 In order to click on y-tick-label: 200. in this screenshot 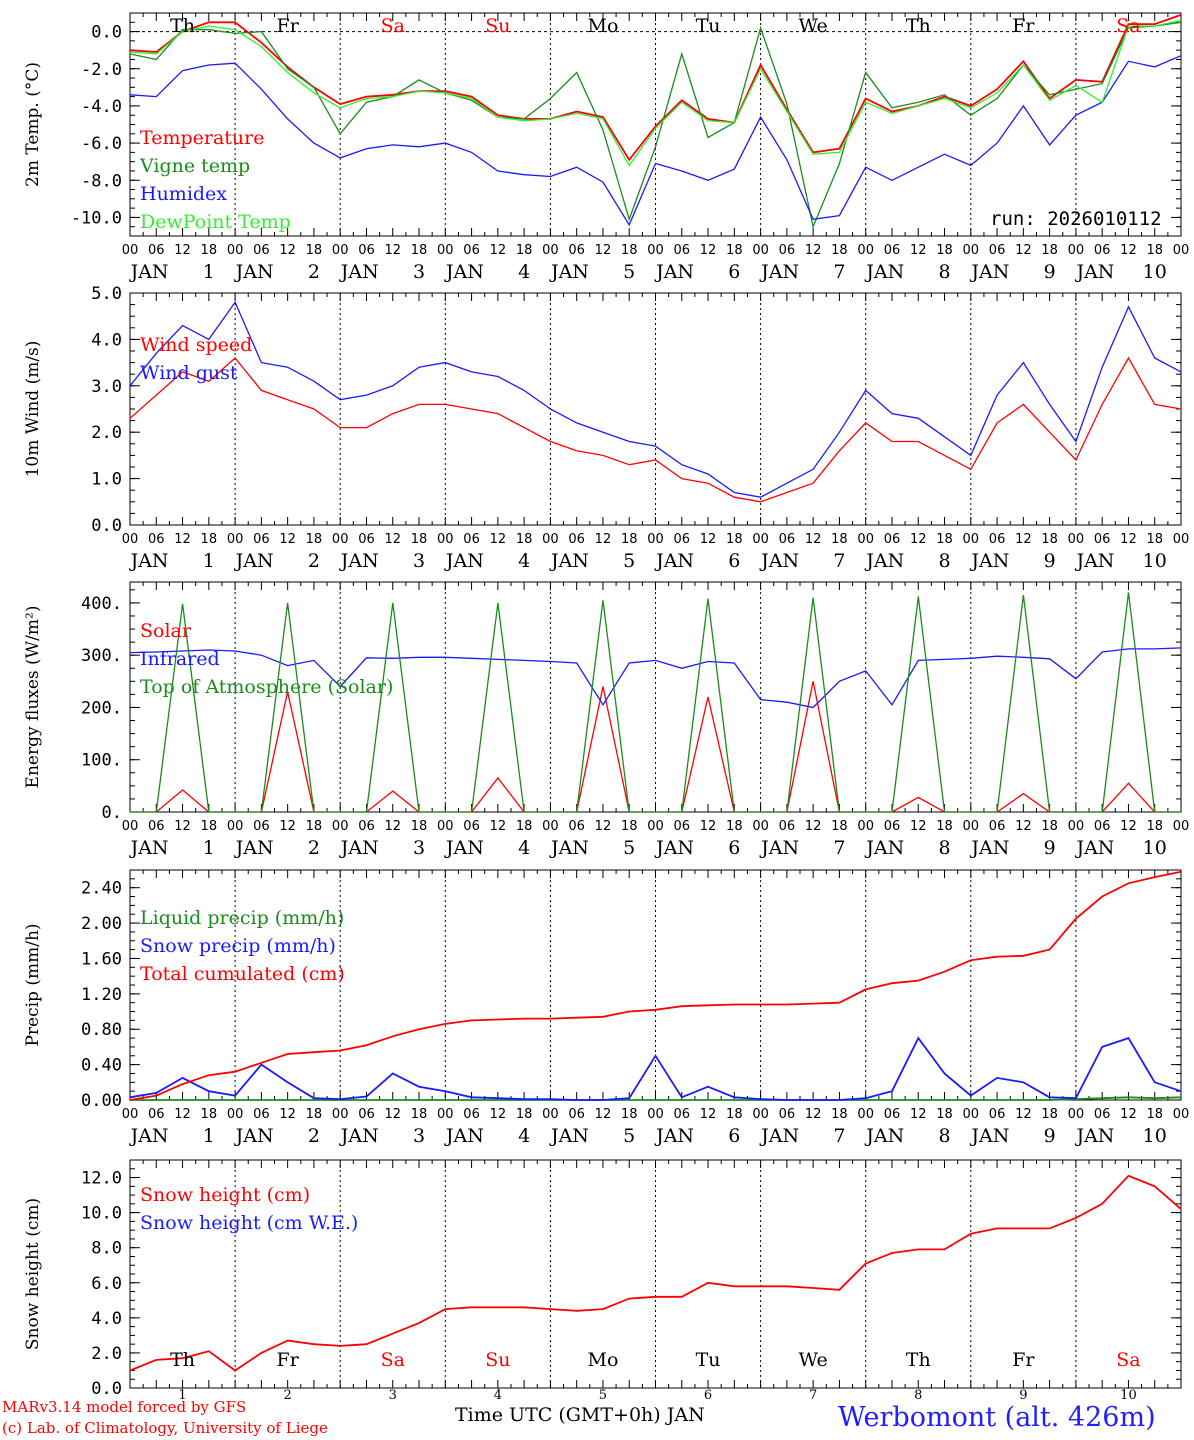, I will do `click(101, 708)`.